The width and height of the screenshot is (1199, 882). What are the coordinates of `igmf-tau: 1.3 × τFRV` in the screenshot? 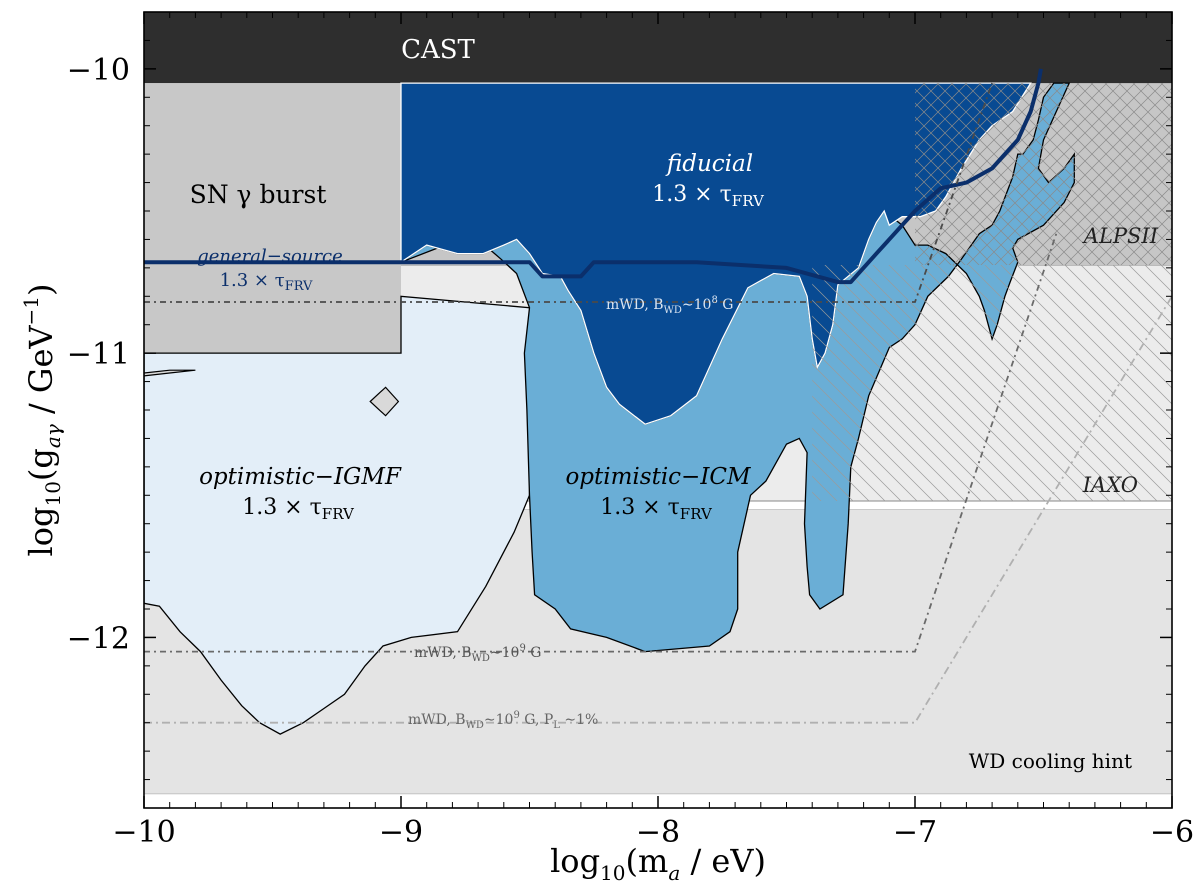 It's located at (298, 509).